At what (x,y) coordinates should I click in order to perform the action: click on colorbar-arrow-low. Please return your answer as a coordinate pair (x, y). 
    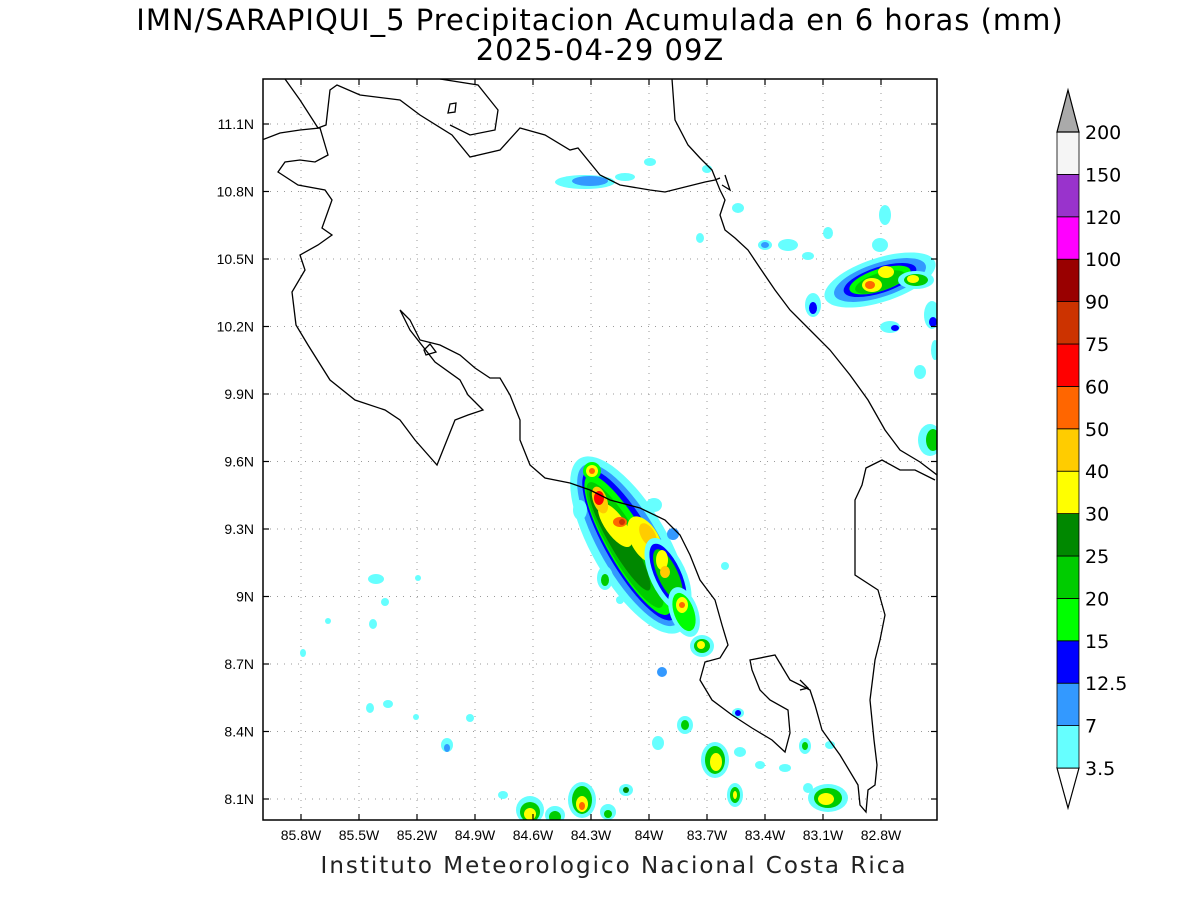
    Looking at the image, I should click on (1068, 789).